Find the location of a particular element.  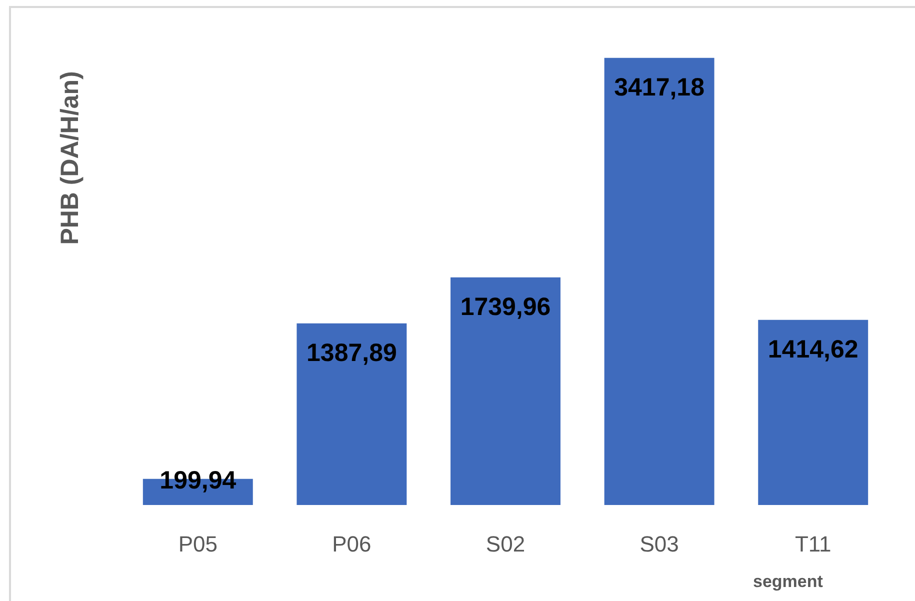

data-label: 1414,62 is located at coordinates (813, 349).